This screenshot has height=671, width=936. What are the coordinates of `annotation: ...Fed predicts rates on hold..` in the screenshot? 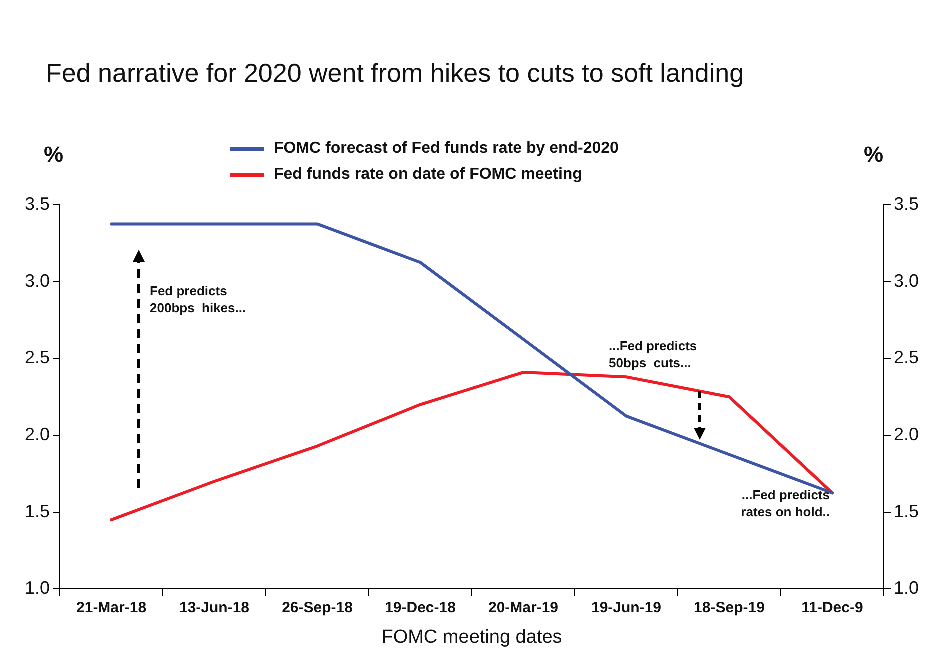 It's located at (785, 504).